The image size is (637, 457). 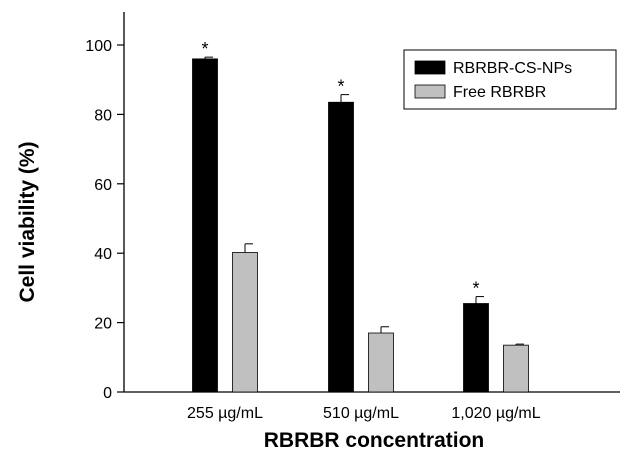 What do you see at coordinates (499, 92) in the screenshot?
I see `legend-label-free-rbrbr: Free RBRBR` at bounding box center [499, 92].